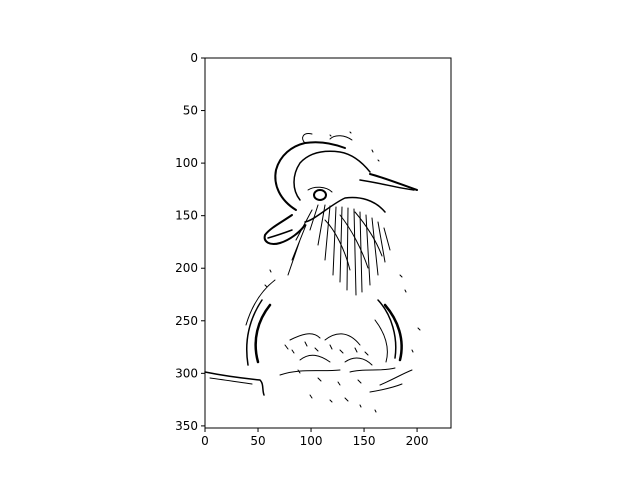 The image size is (640, 480). What do you see at coordinates (186, 216) in the screenshot?
I see `y-tick-label: 150` at bounding box center [186, 216].